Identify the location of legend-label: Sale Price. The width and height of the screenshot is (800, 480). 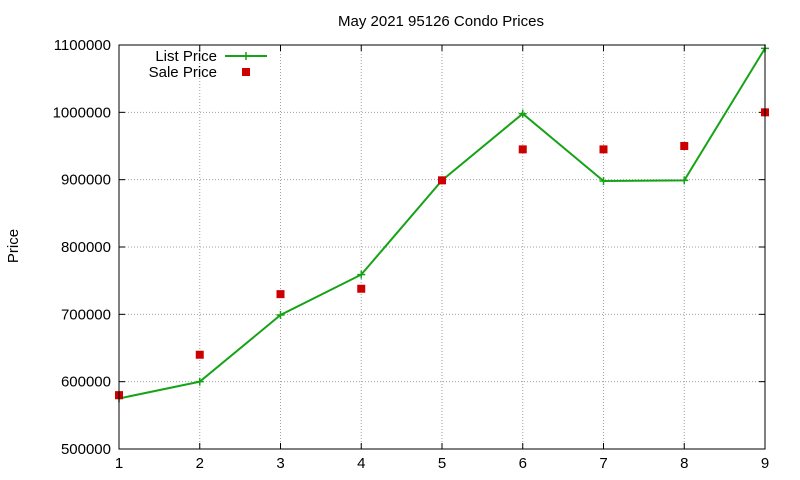
(183, 72).